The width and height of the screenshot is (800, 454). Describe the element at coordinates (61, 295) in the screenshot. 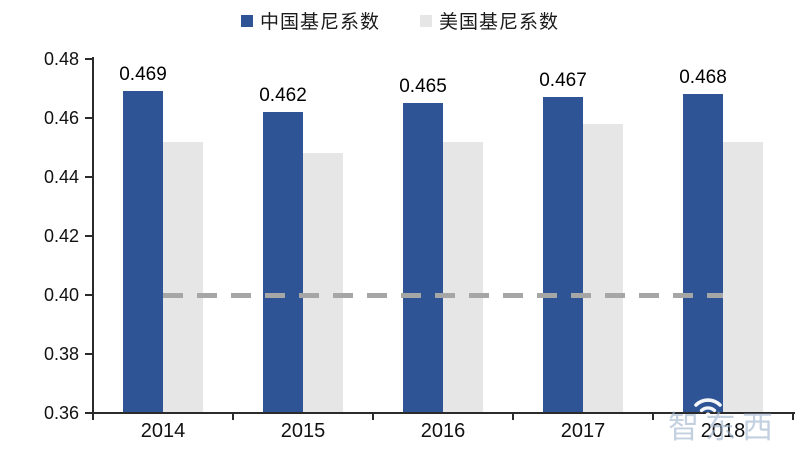

I see `y-tick-label: 0.40` at that location.